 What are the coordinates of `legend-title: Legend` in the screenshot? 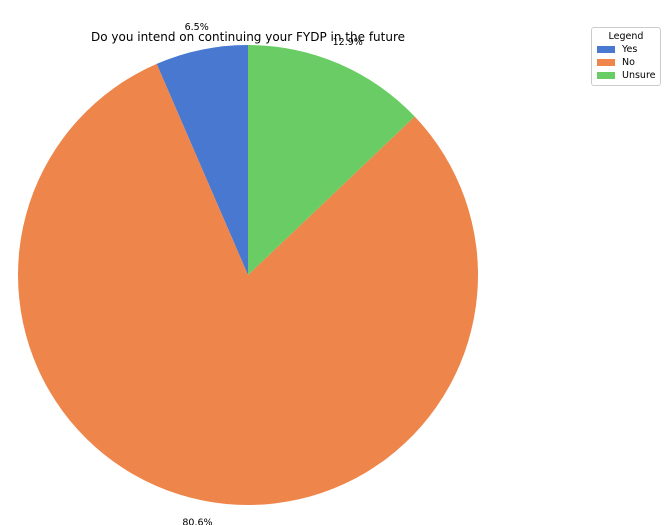 It's located at (626, 36).